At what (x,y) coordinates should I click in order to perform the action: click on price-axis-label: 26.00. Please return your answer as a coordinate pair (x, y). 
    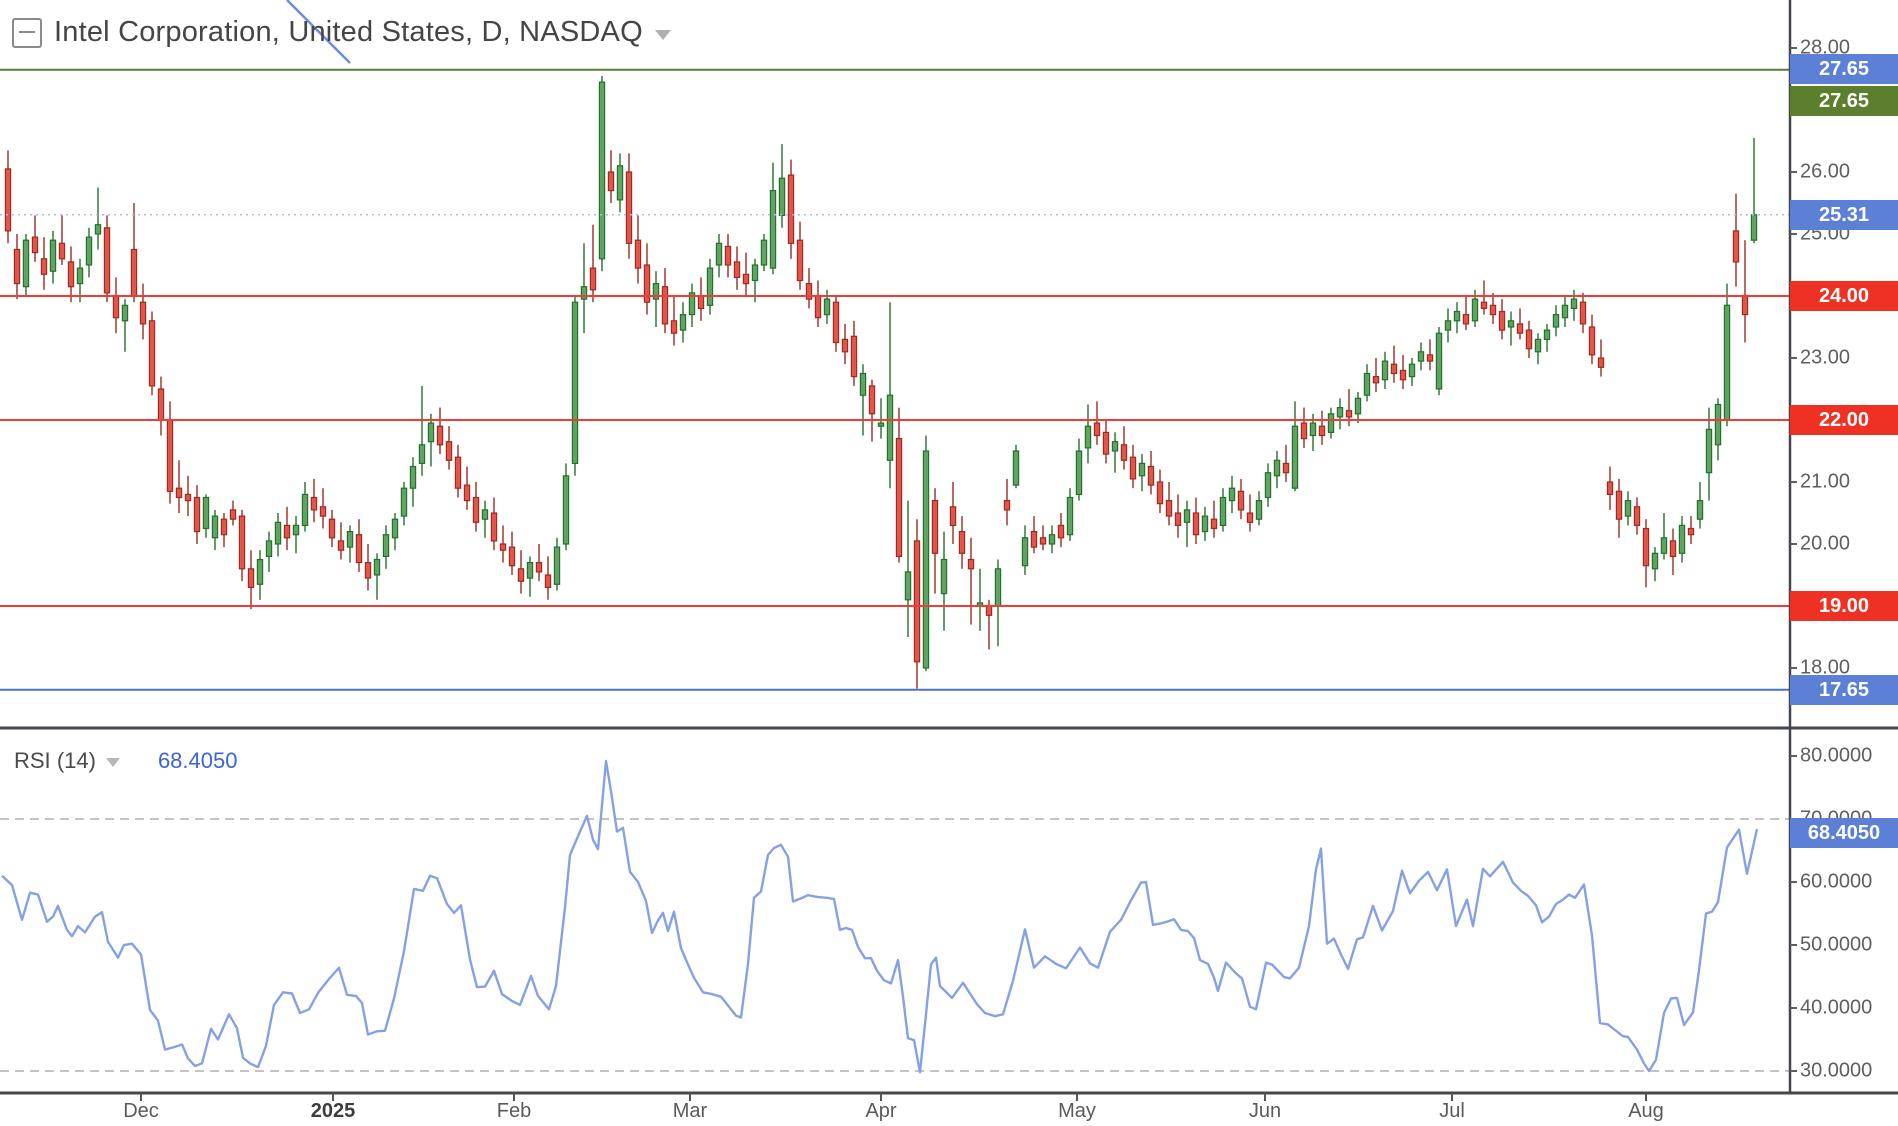
    Looking at the image, I should click on (1825, 171).